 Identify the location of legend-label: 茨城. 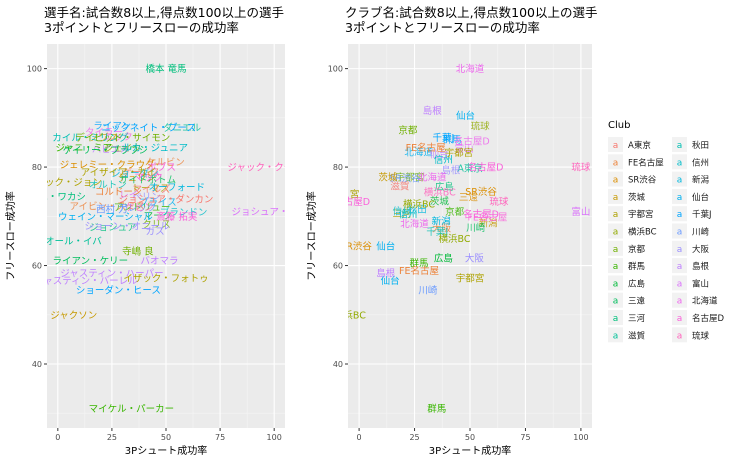
(637, 197).